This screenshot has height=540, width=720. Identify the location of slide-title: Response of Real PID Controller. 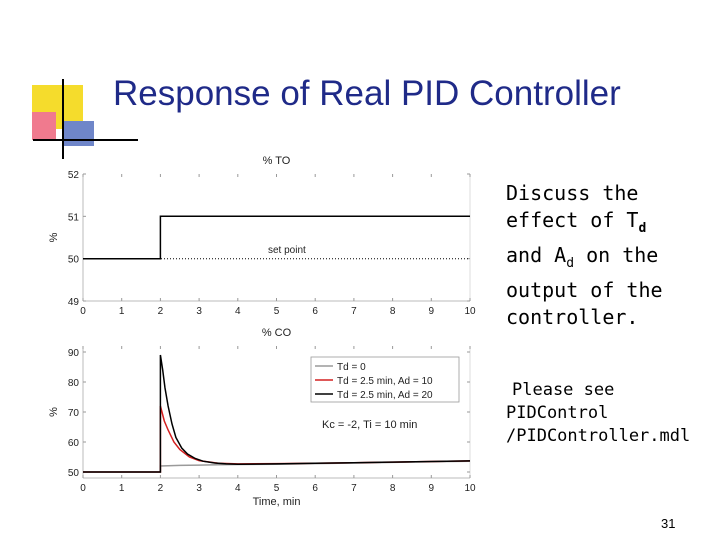
(367, 93).